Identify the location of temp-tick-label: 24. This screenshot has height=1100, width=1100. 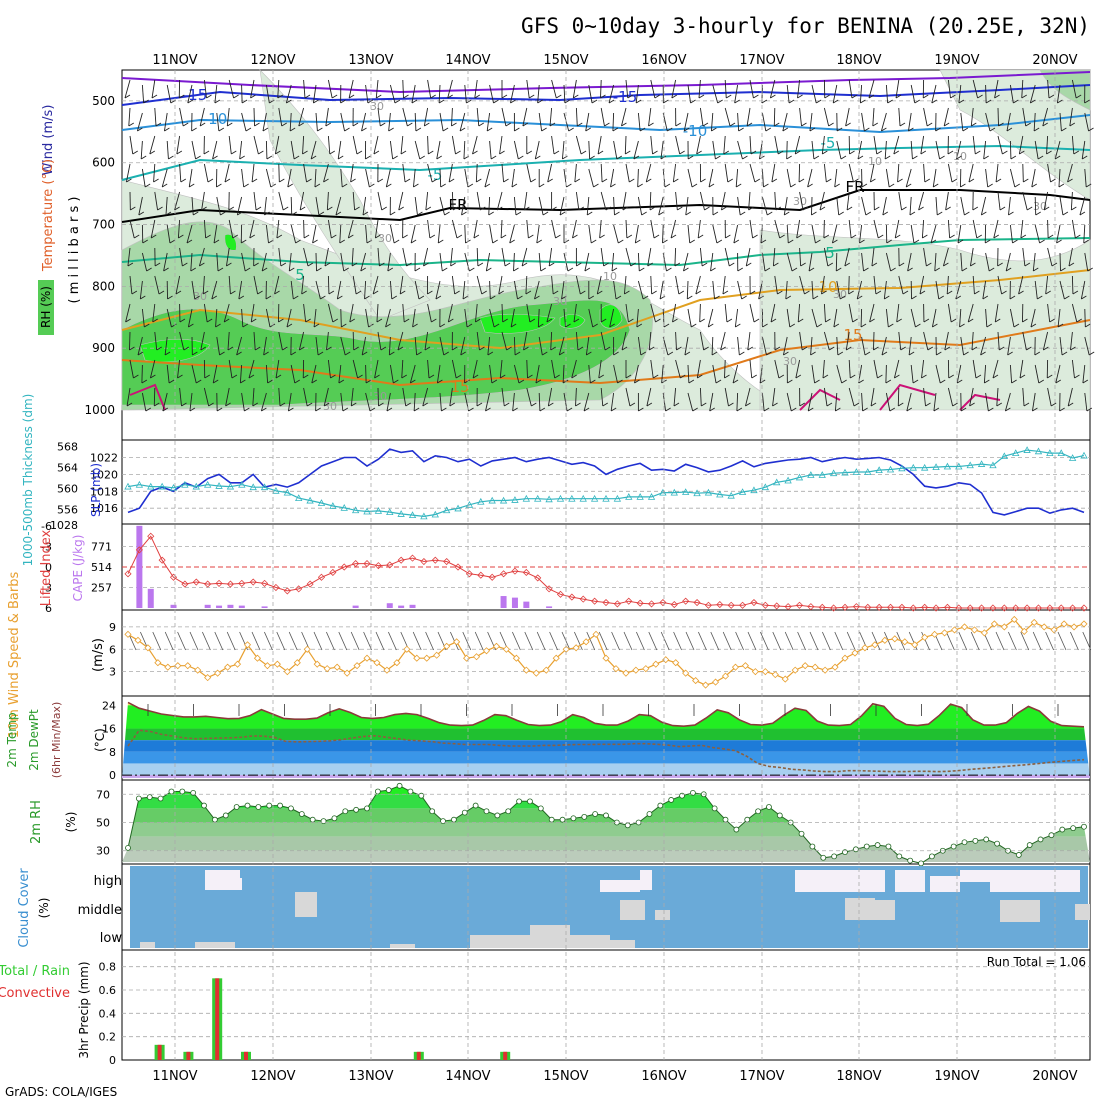
(109, 705).